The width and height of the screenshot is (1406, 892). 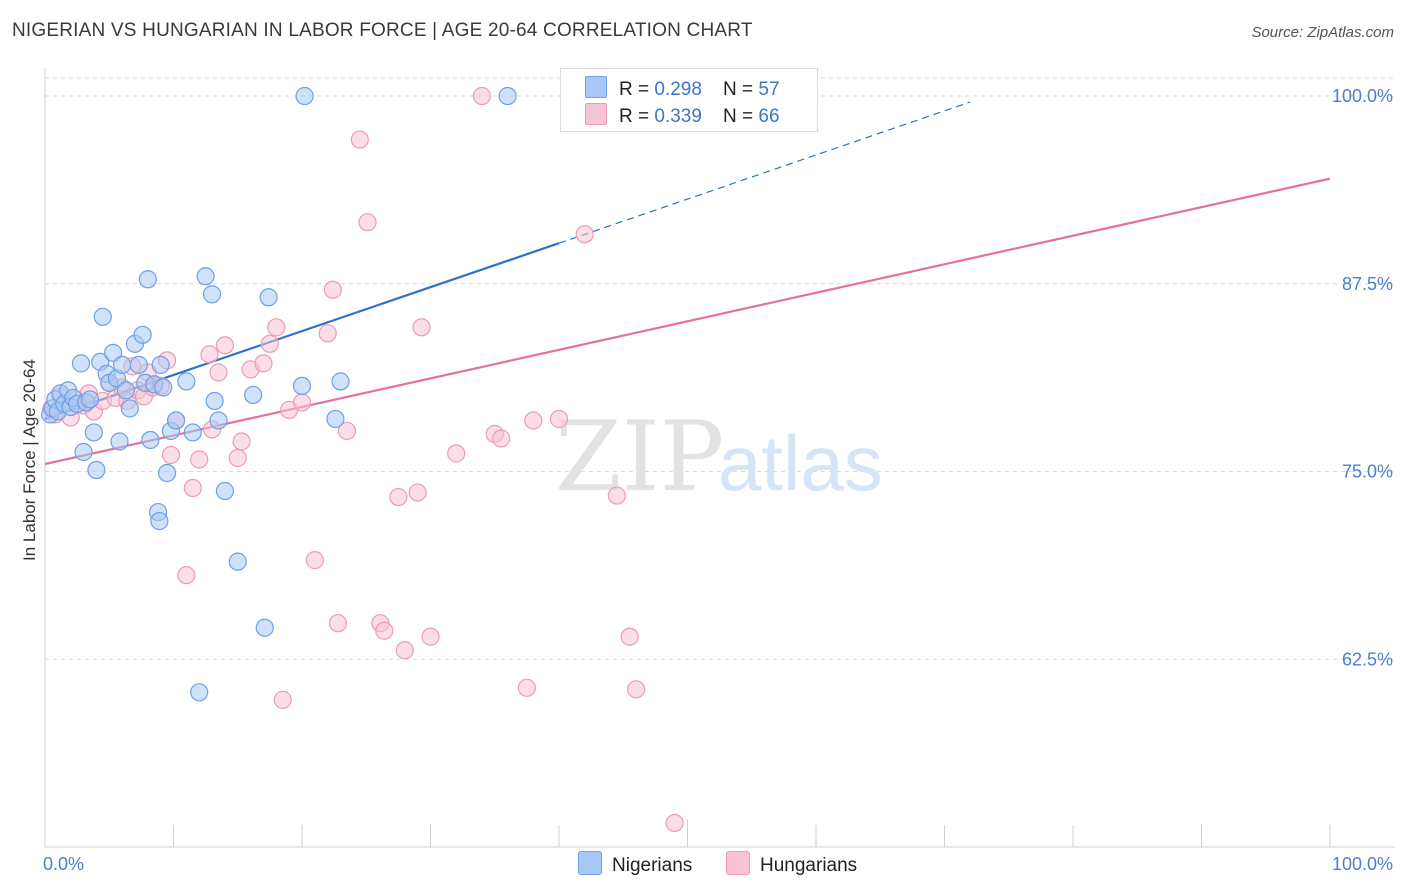 I want to click on hungarians-n-value: 66, so click(x=769, y=116).